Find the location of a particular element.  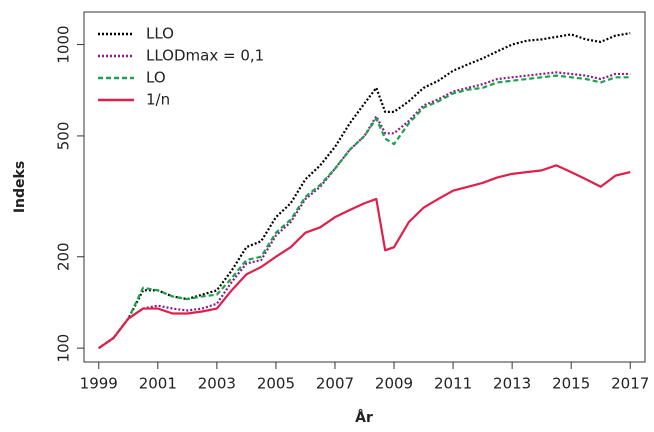

x-tick-label: 2003 is located at coordinates (217, 384).